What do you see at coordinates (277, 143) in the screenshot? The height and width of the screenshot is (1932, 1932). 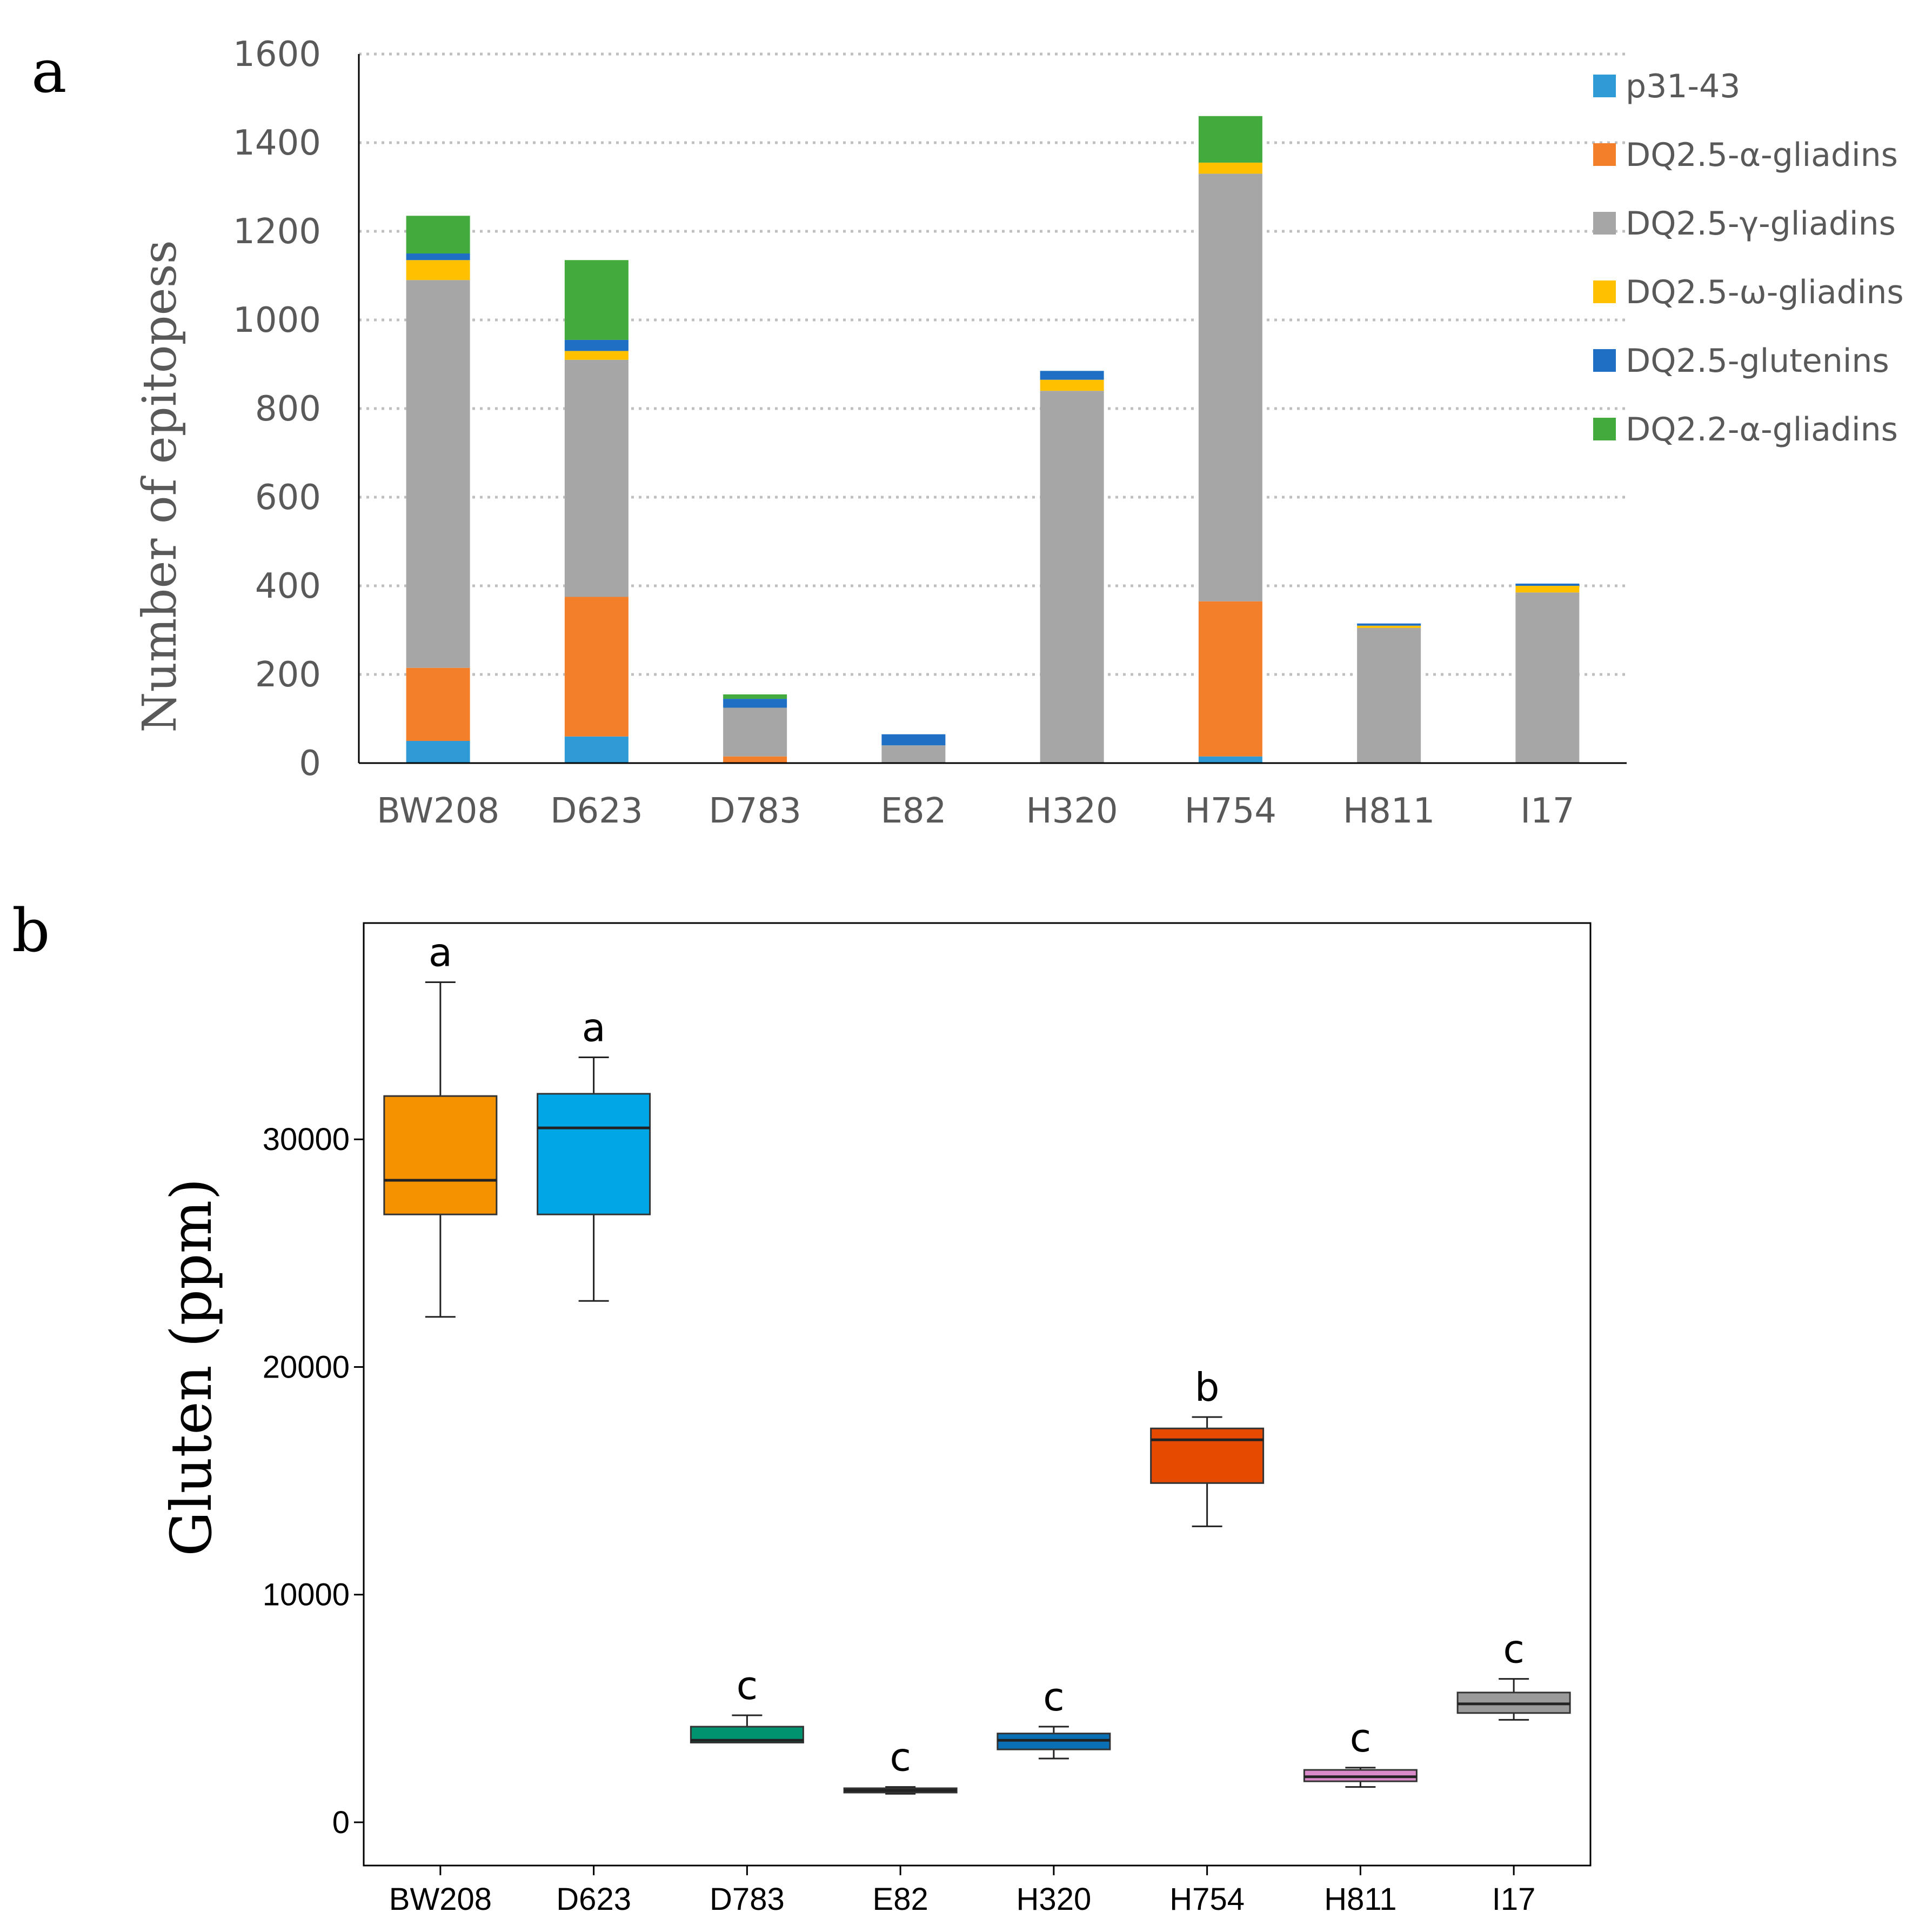 I see `panel-a-y-tick-label: 1400` at bounding box center [277, 143].